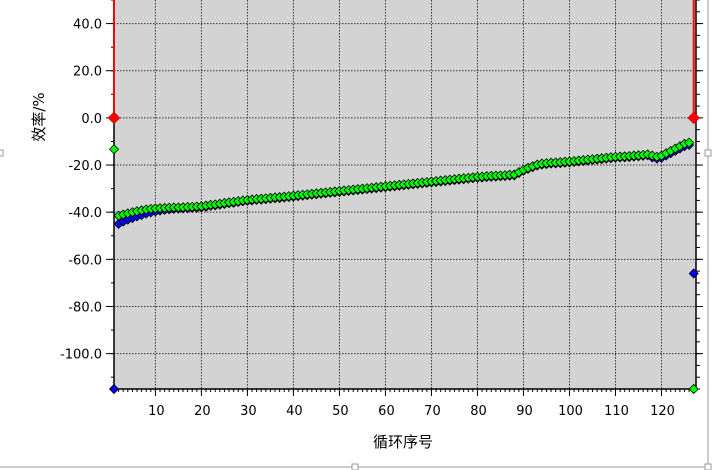 The height and width of the screenshot is (470, 713). I want to click on y-tick-label: -100.0, so click(81, 355).